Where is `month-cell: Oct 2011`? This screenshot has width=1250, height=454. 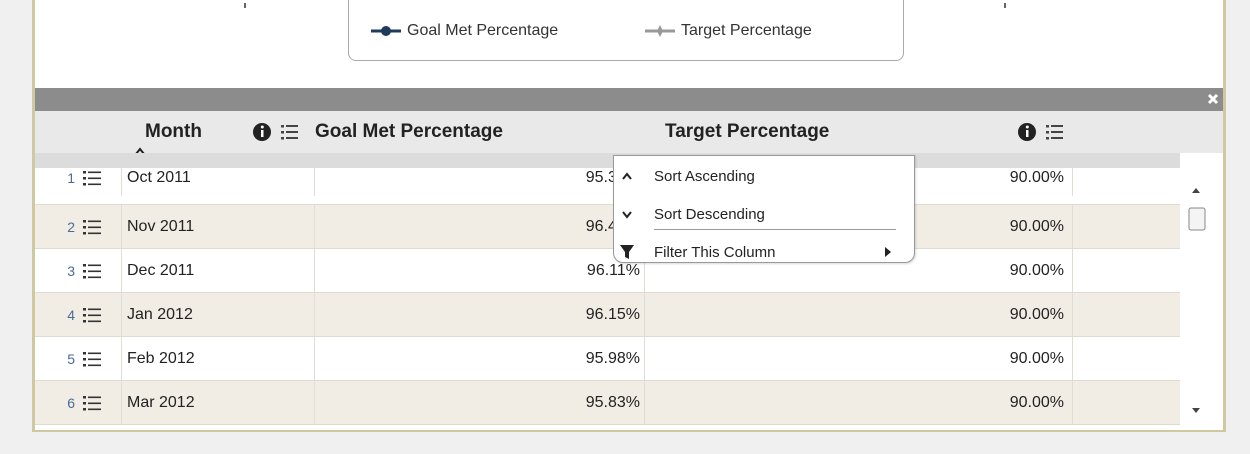 month-cell: Oct 2011 is located at coordinates (218, 182).